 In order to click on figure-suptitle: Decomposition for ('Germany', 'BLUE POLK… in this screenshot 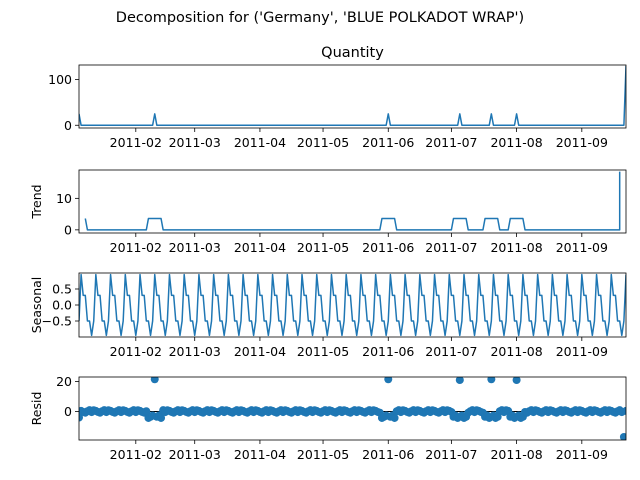, I will do `click(320, 18)`.